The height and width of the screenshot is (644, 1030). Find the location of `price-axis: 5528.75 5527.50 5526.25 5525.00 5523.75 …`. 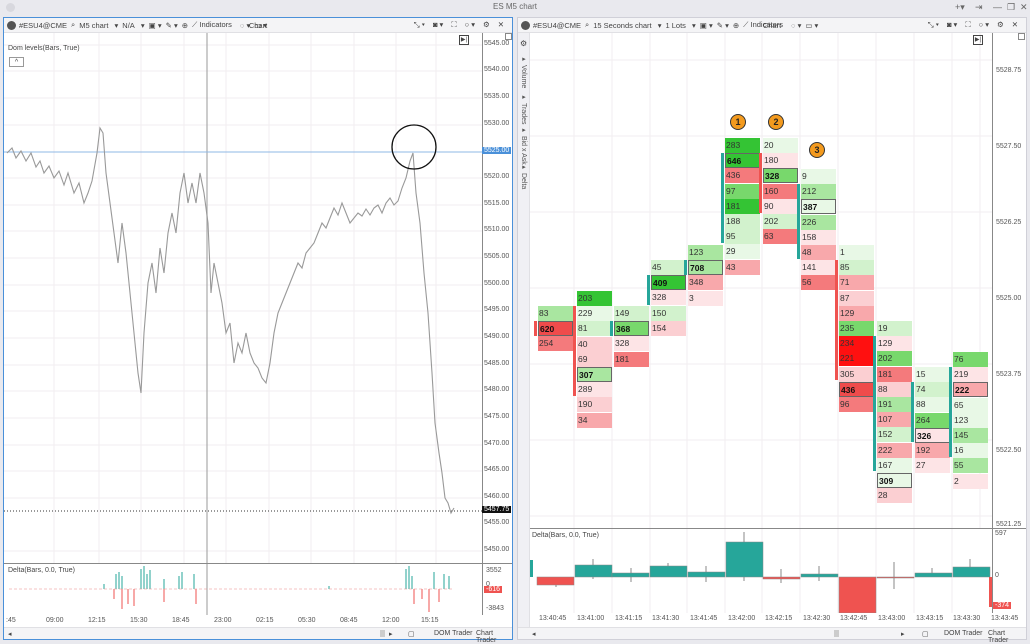

price-axis: 5528.75 5527.50 5526.25 5525.00 5523.75 … is located at coordinates (1009, 280).